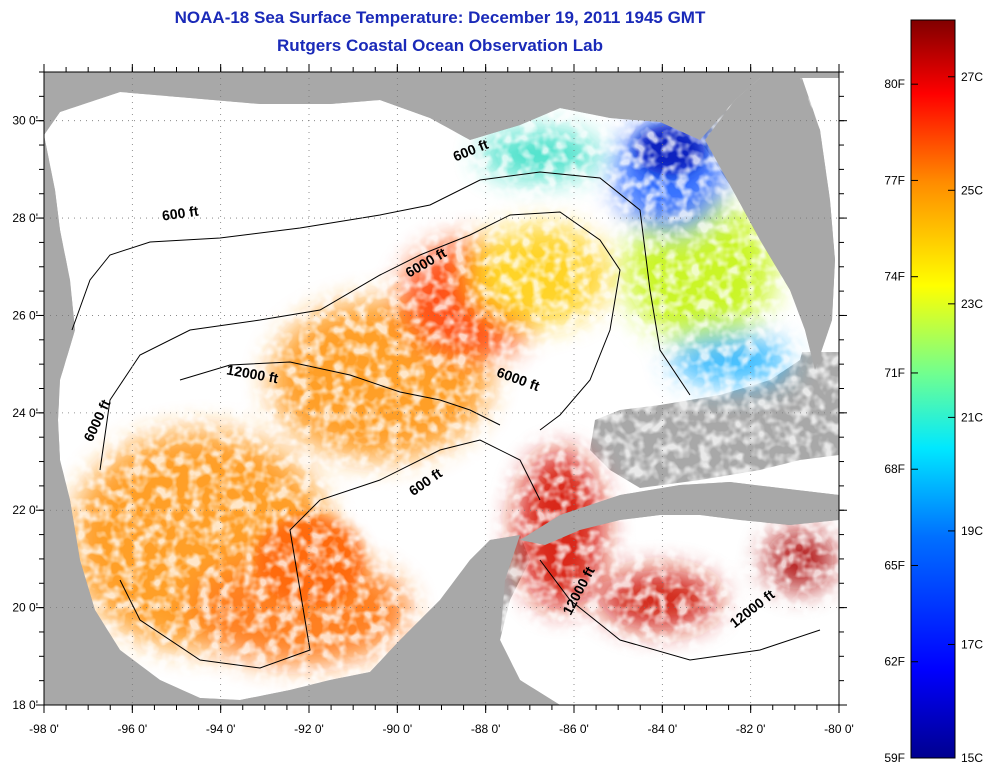 The height and width of the screenshot is (770, 992). What do you see at coordinates (679, 513) in the screenshot?
I see `land-overlay-cuba` at bounding box center [679, 513].